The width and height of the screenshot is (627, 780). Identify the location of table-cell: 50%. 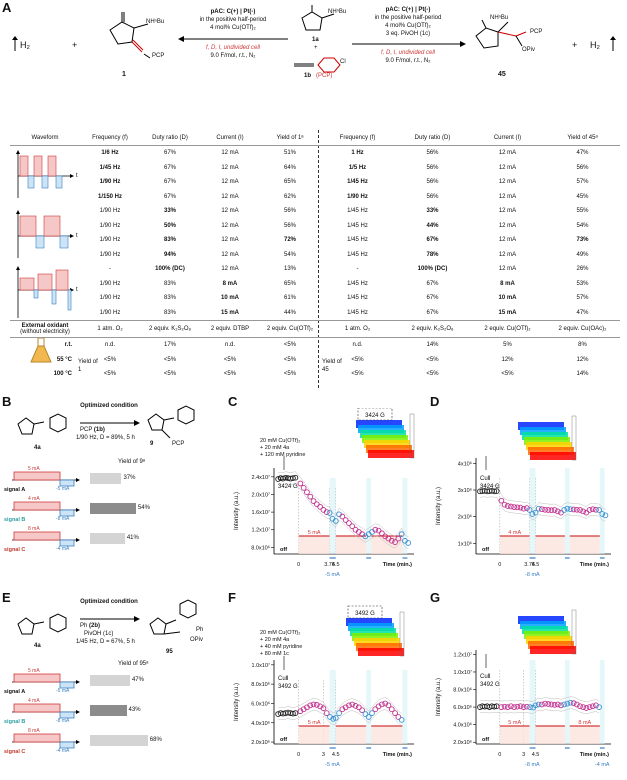
(169, 225).